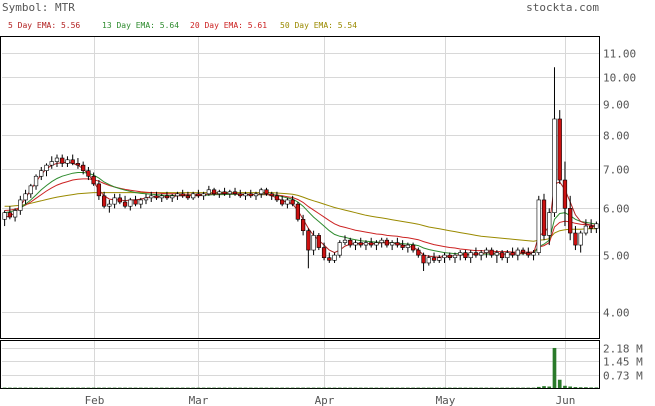  I want to click on legend-ema13: 13 Day EMA: 5.64, so click(140, 25).